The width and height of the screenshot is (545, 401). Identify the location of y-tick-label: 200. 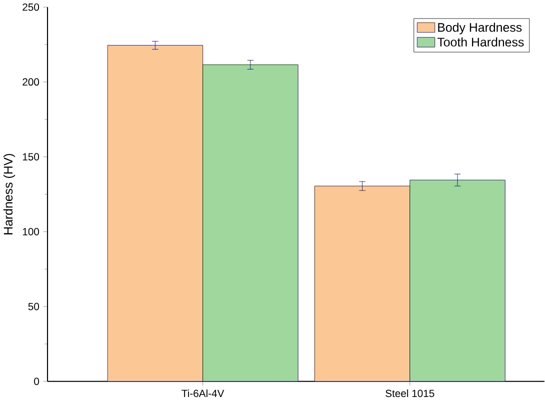
(31, 82).